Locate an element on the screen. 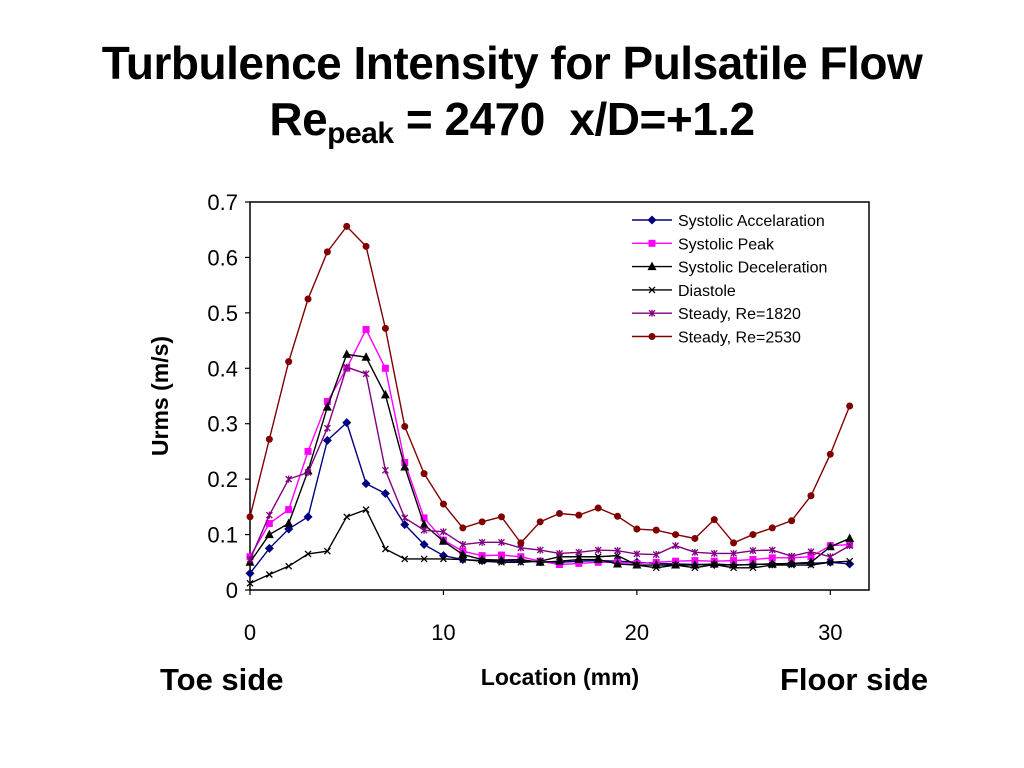  legend-label: Steady, Re=1820 is located at coordinates (739, 314).